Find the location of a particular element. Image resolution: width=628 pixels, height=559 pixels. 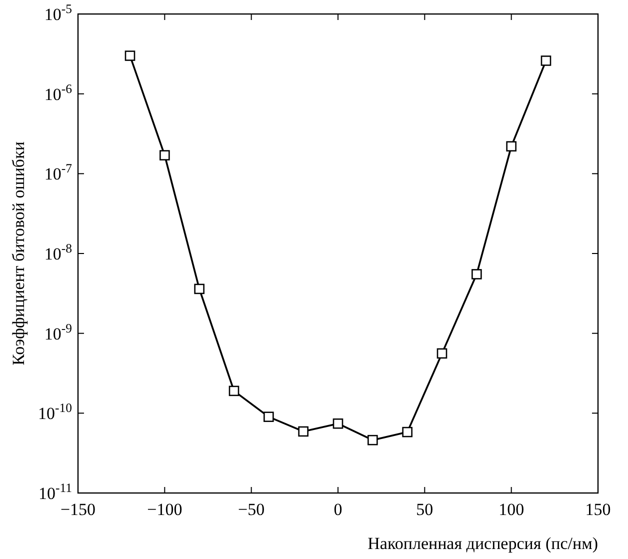

y-tick-label: 10$^{-7}$ is located at coordinates (58, 173).